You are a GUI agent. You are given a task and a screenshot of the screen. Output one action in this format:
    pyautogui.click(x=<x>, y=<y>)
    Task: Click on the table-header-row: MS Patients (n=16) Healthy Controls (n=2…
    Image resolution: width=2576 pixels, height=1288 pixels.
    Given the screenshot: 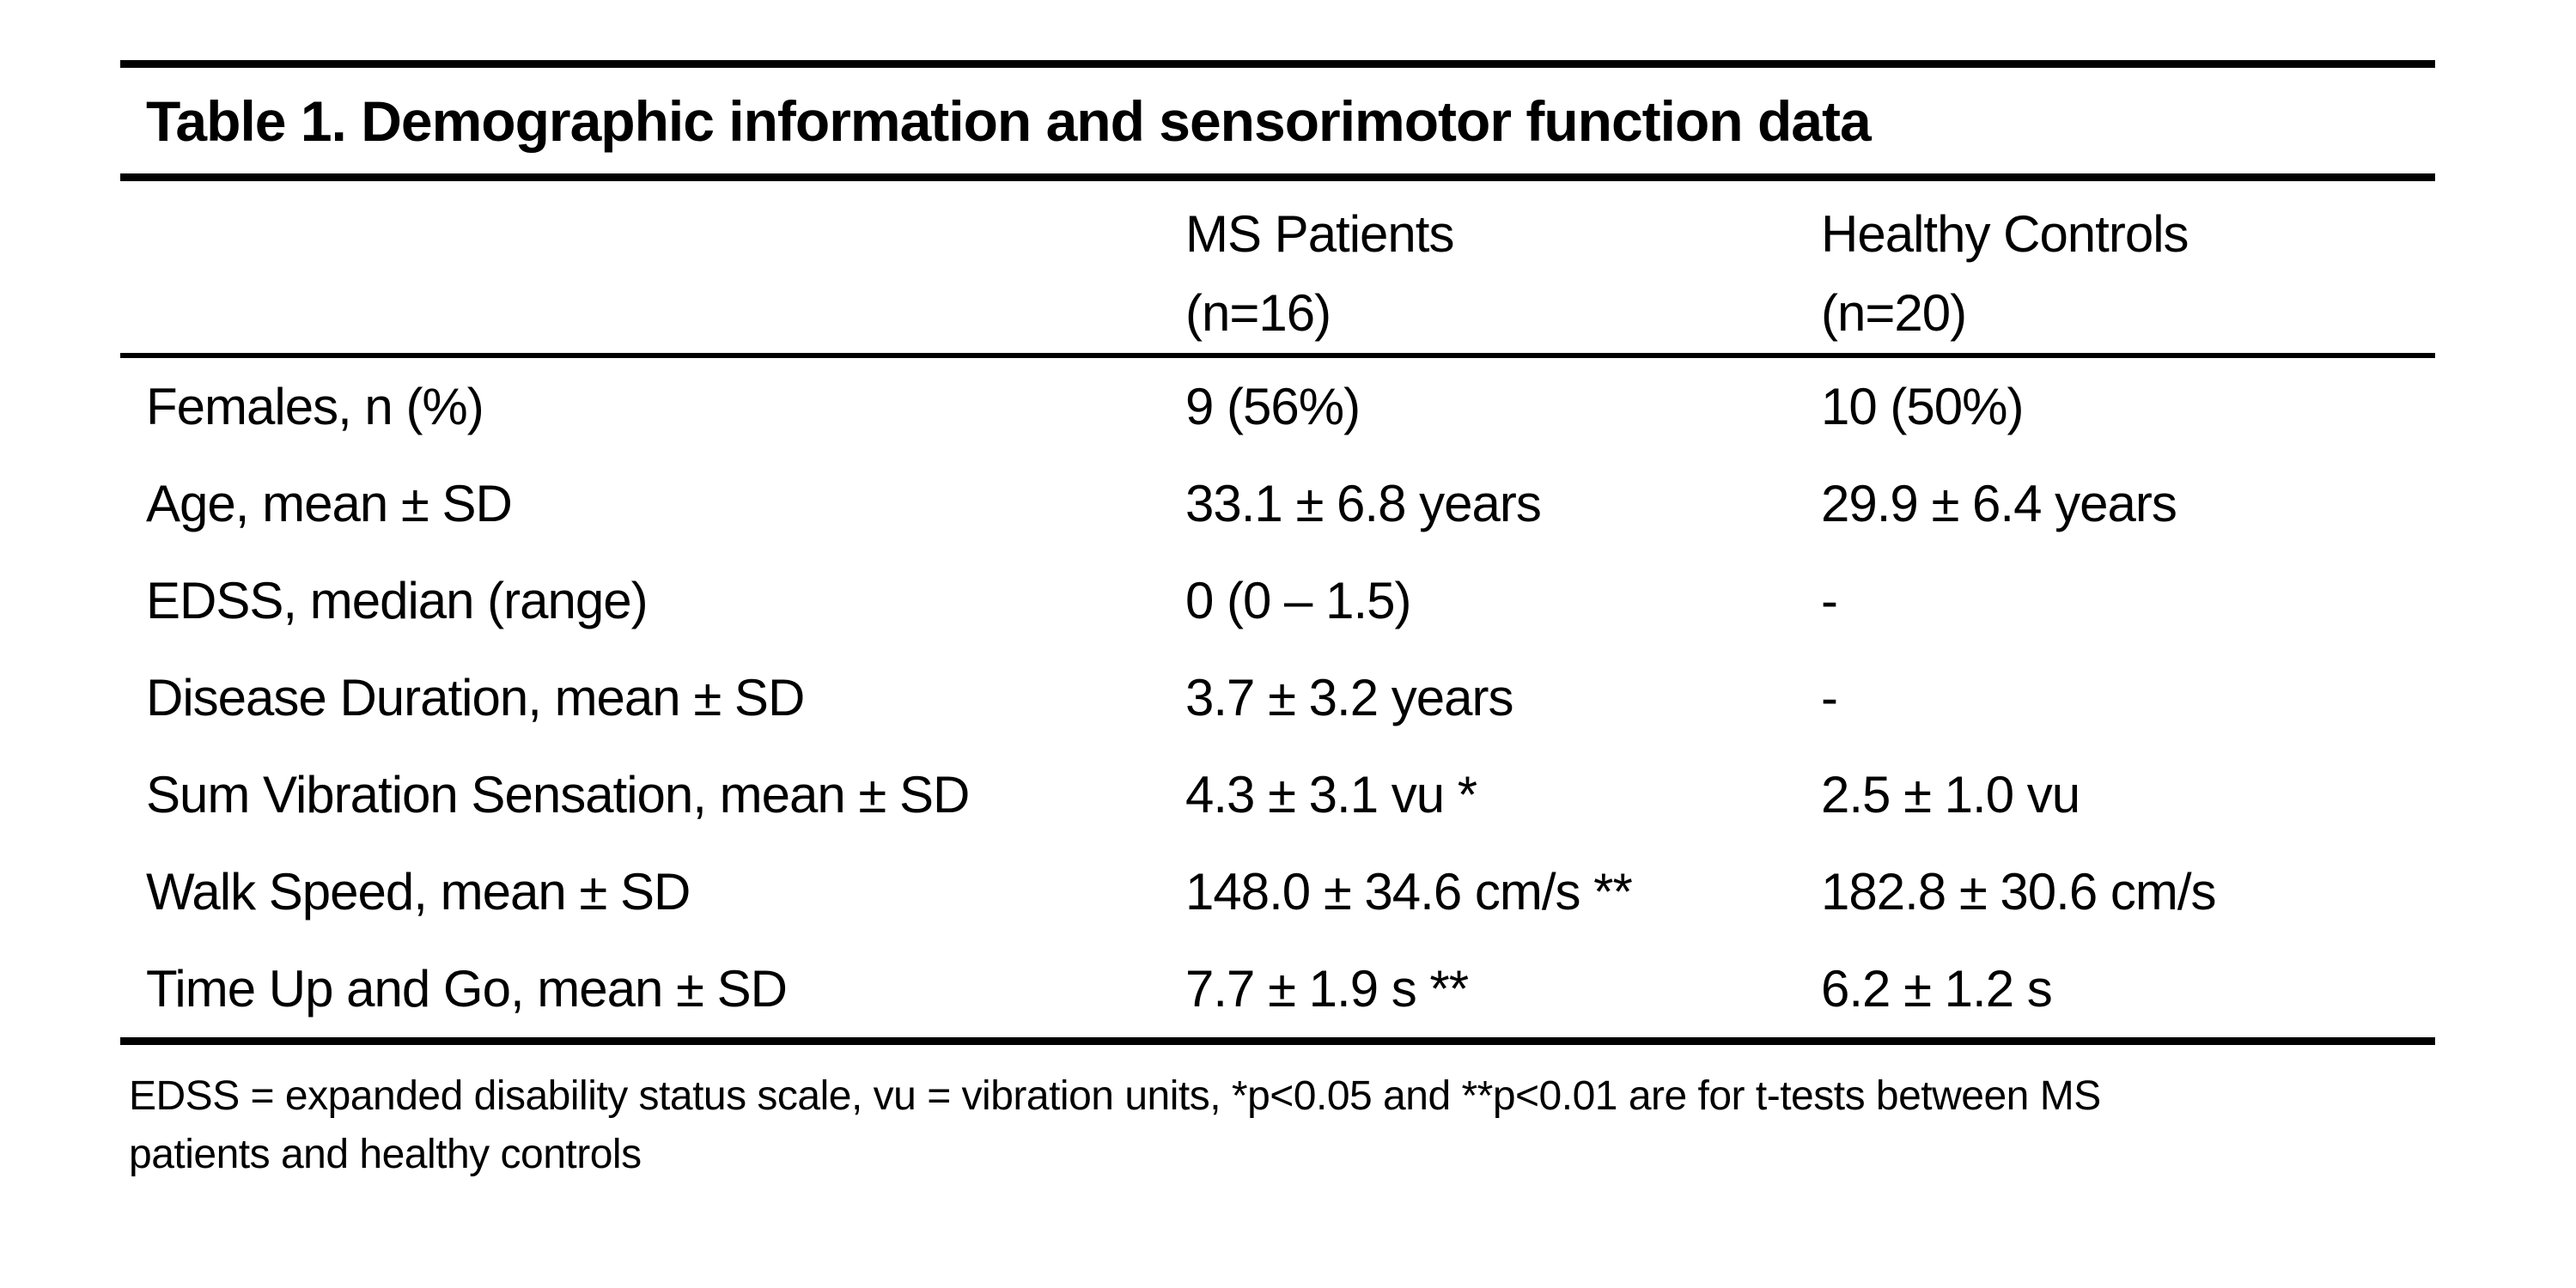 What is the action you would take?
    pyautogui.click(x=1277, y=267)
    